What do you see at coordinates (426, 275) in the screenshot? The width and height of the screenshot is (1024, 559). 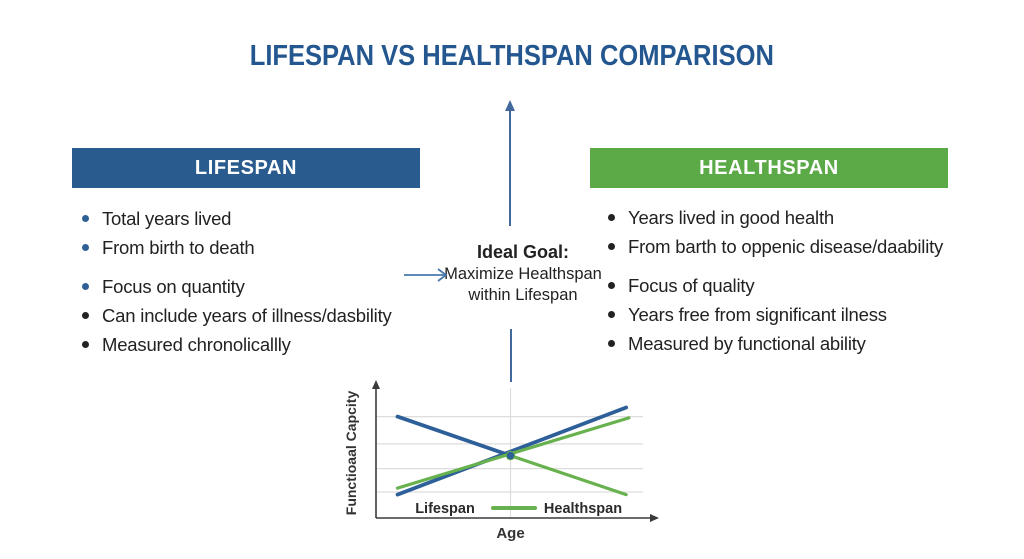 I see `right-arrow-icon` at bounding box center [426, 275].